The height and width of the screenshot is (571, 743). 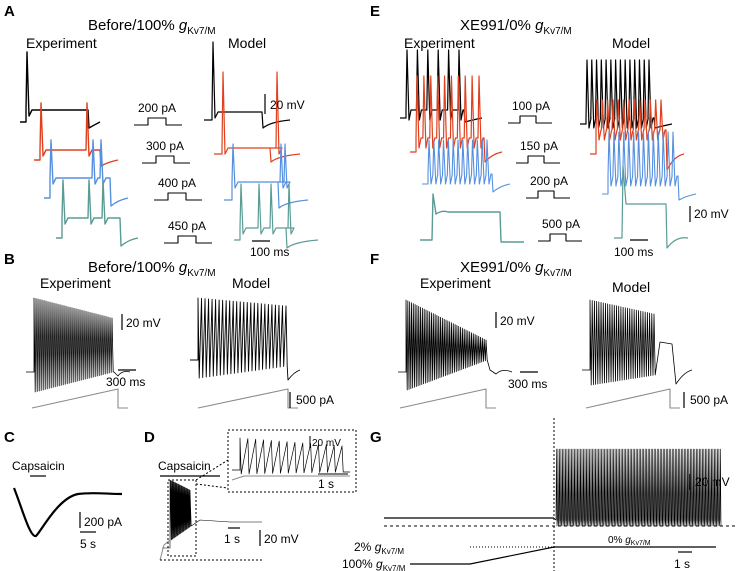 I want to click on scale-voltage-E: 20 mV, so click(x=711, y=214).